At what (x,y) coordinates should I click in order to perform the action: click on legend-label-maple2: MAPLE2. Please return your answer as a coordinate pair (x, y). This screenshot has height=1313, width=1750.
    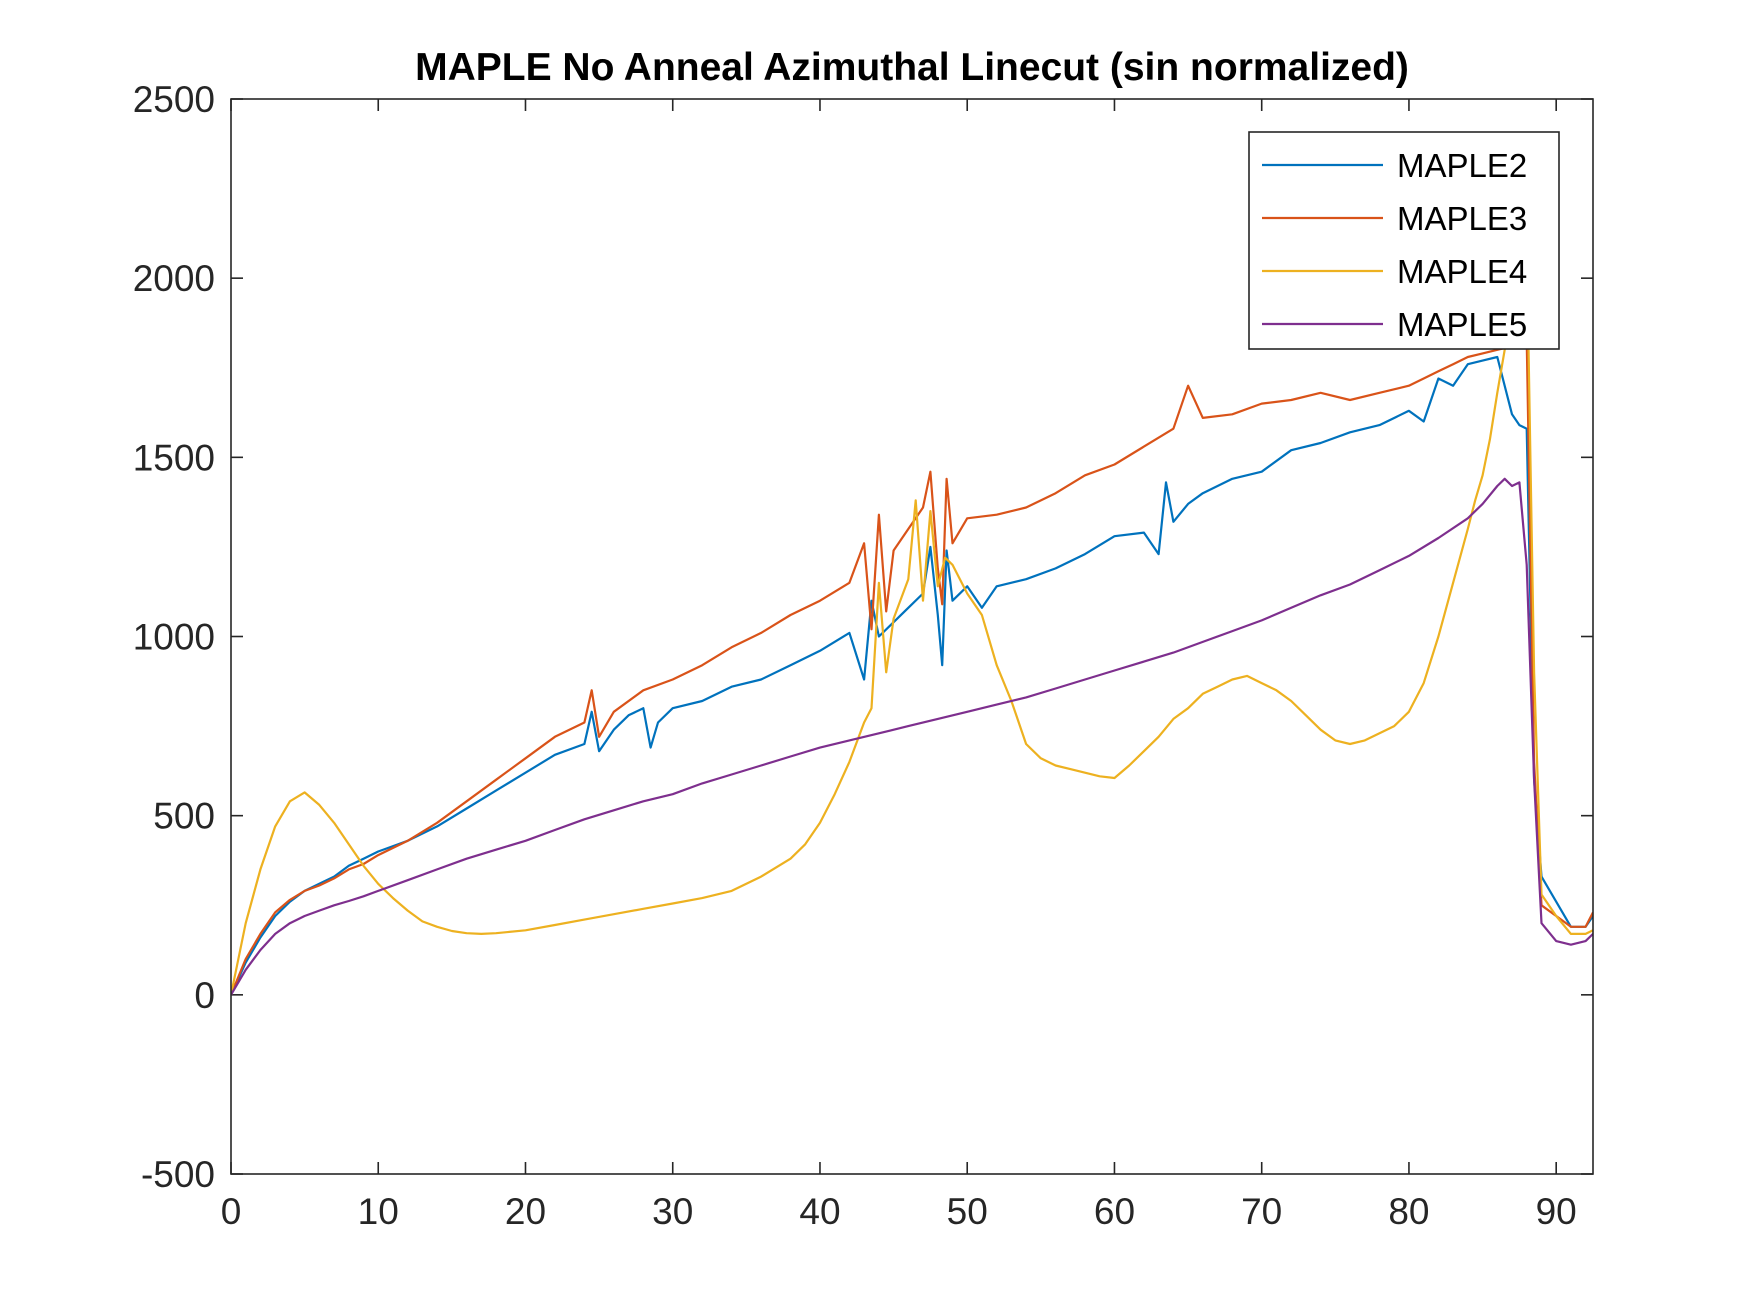
    Looking at the image, I should click on (1462, 165).